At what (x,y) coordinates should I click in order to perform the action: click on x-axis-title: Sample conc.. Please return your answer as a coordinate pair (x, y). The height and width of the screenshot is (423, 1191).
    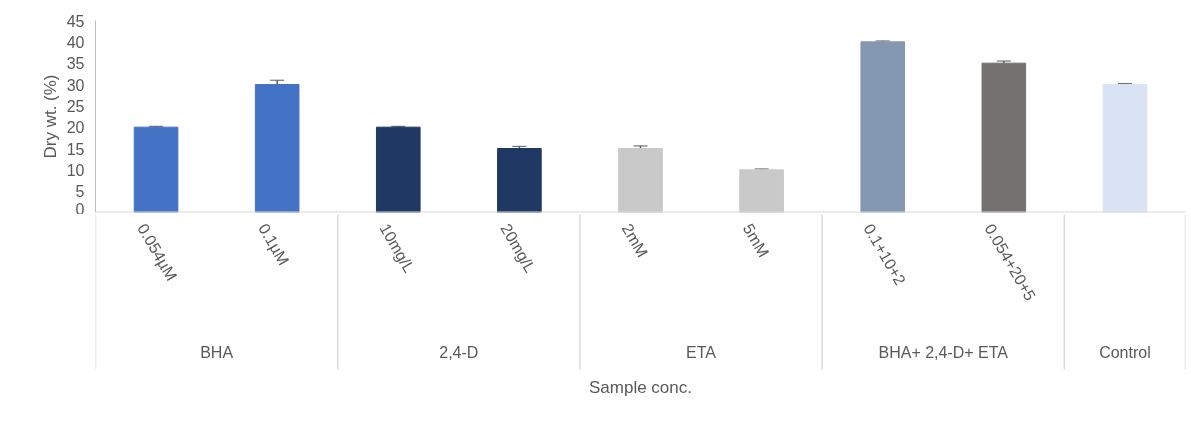
    Looking at the image, I should click on (640, 387).